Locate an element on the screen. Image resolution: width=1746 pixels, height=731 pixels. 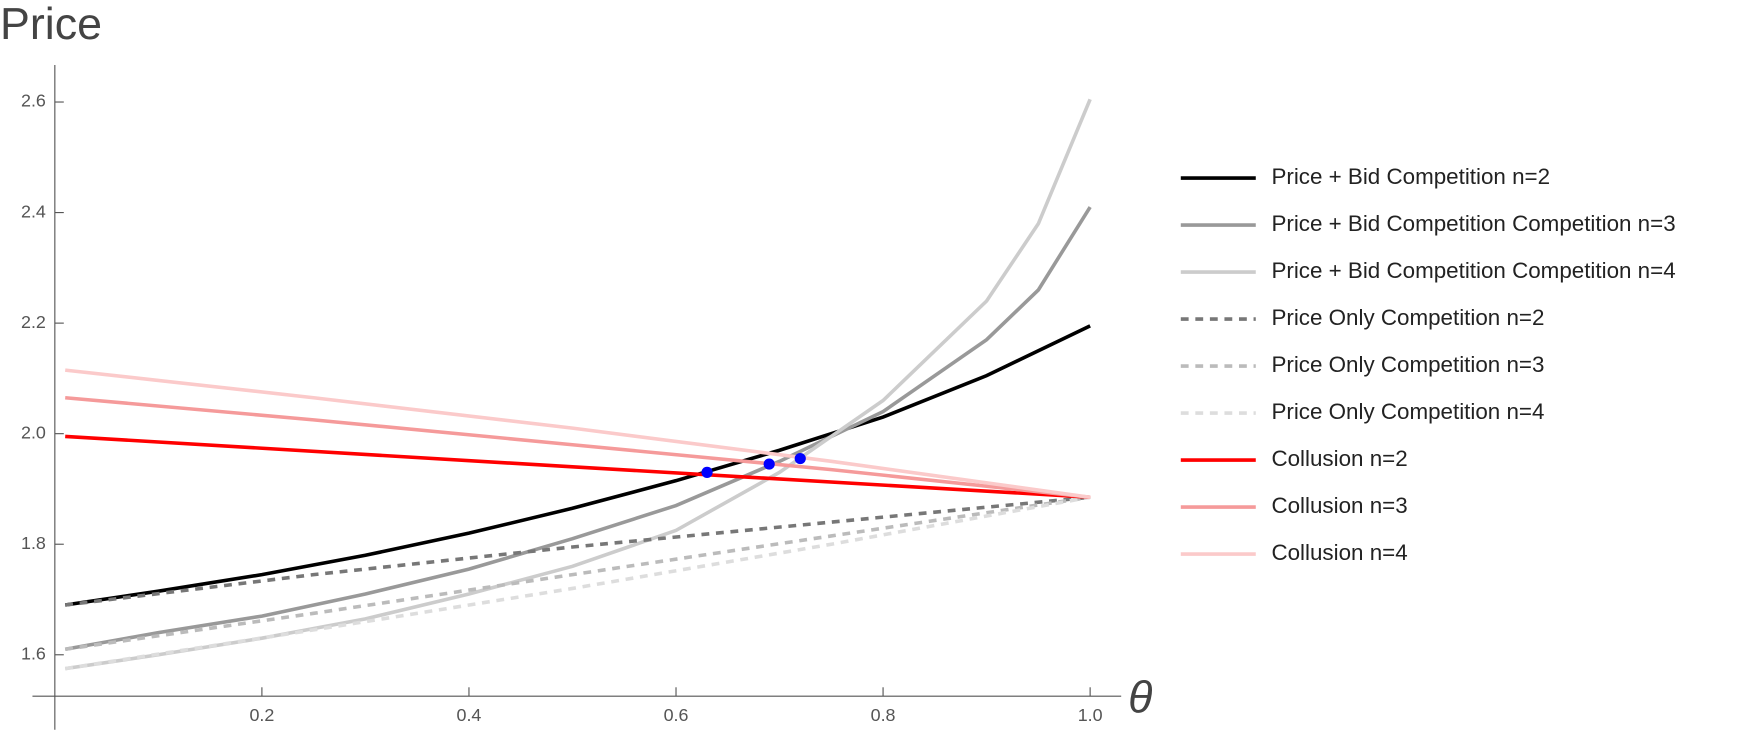
x-tick-label: 0.8 is located at coordinates (883, 715).